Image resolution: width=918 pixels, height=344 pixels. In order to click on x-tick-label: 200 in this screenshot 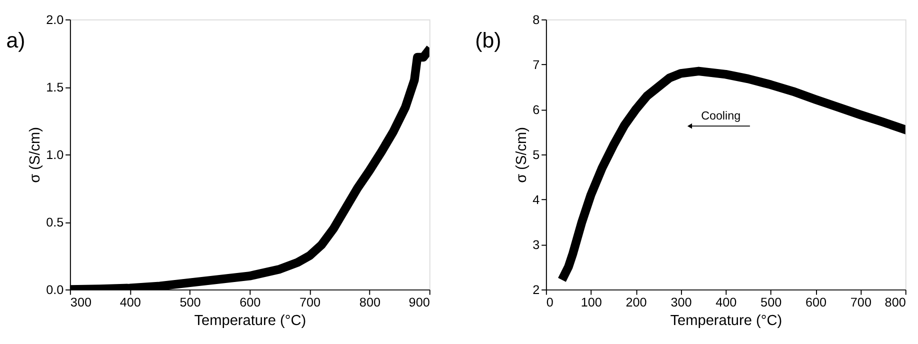, I will do `click(636, 302)`.